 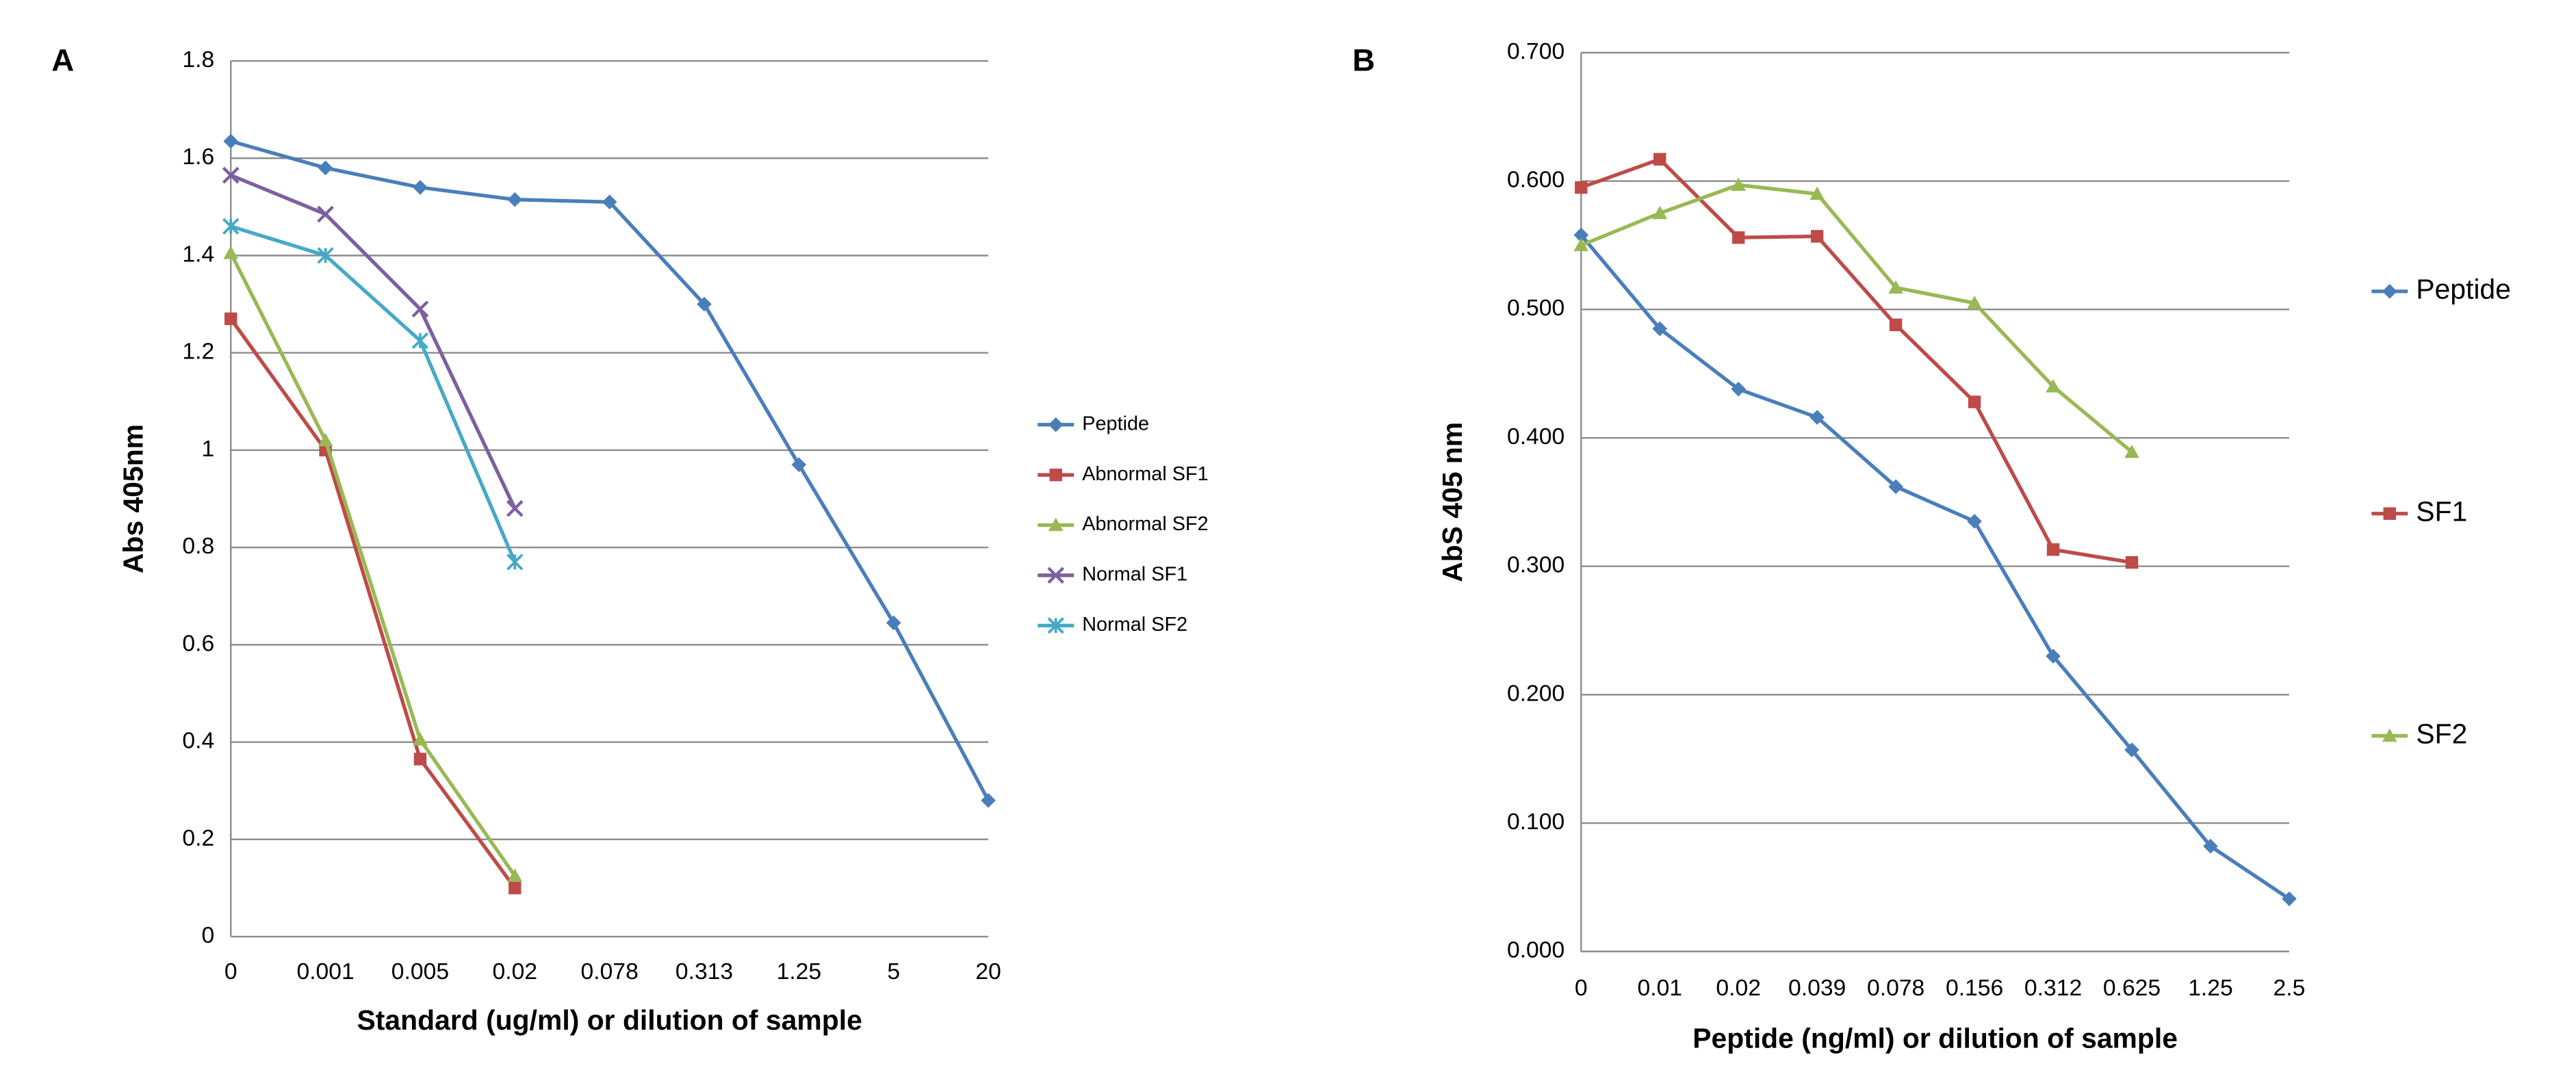 I want to click on x-tick-label: 0, so click(x=1581, y=988).